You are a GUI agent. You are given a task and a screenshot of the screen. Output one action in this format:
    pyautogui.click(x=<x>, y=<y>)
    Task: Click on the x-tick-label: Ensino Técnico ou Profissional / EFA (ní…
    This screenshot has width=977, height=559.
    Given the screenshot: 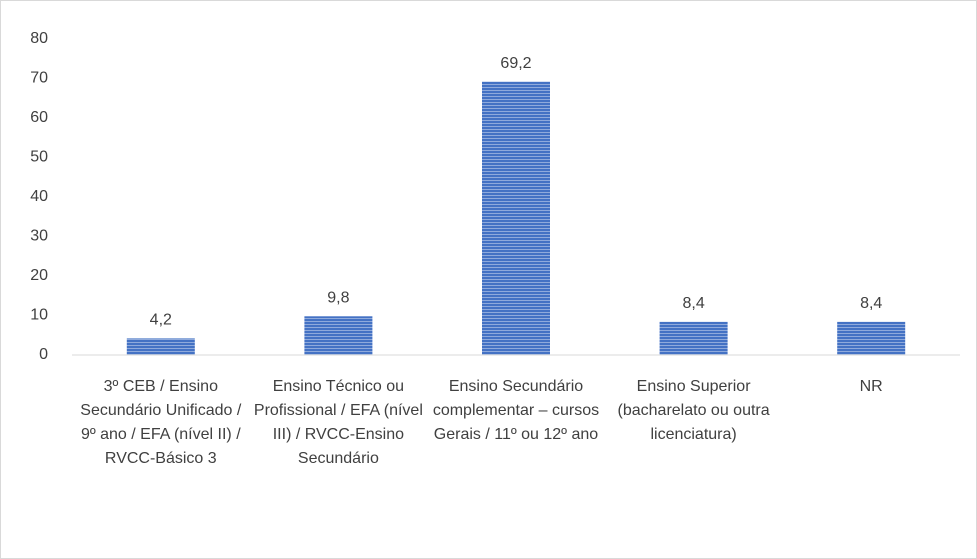 What is the action you would take?
    pyautogui.click(x=338, y=422)
    